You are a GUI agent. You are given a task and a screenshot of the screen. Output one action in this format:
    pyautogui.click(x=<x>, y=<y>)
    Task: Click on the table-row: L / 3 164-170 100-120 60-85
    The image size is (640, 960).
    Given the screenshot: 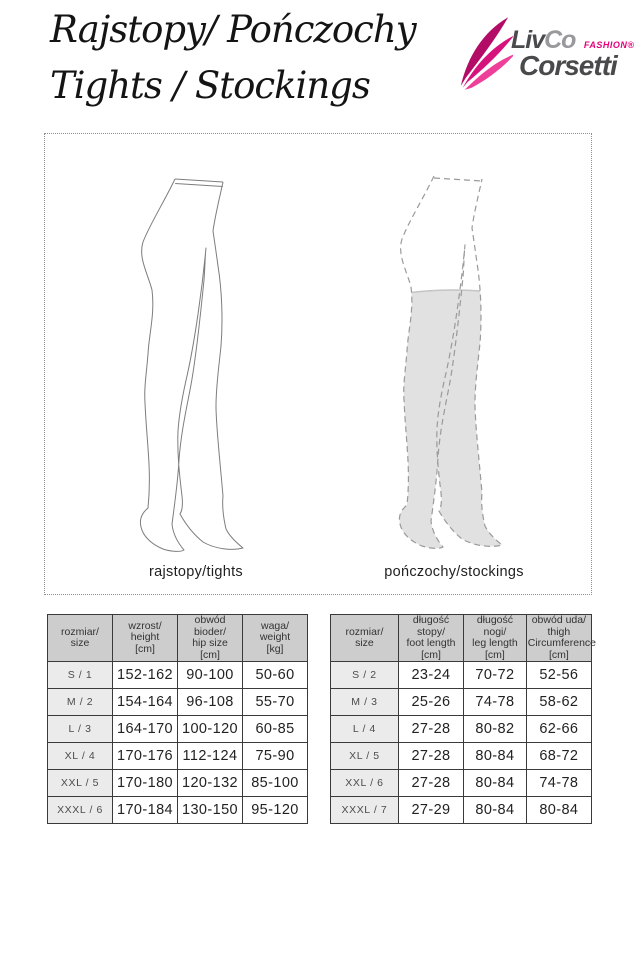 What is the action you would take?
    pyautogui.click(x=177, y=729)
    